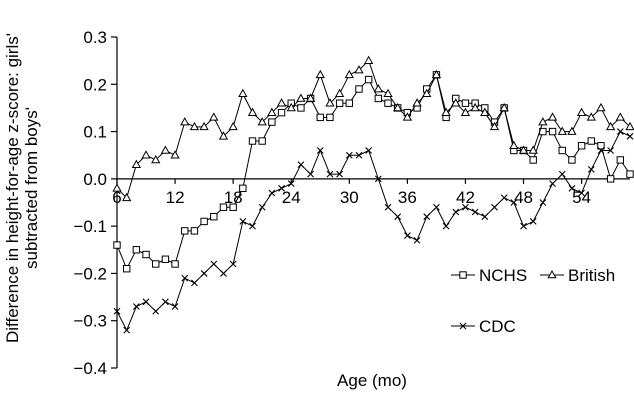  Describe the element at coordinates (95, 84) in the screenshot. I see `y-tick-label: 0.2` at that location.